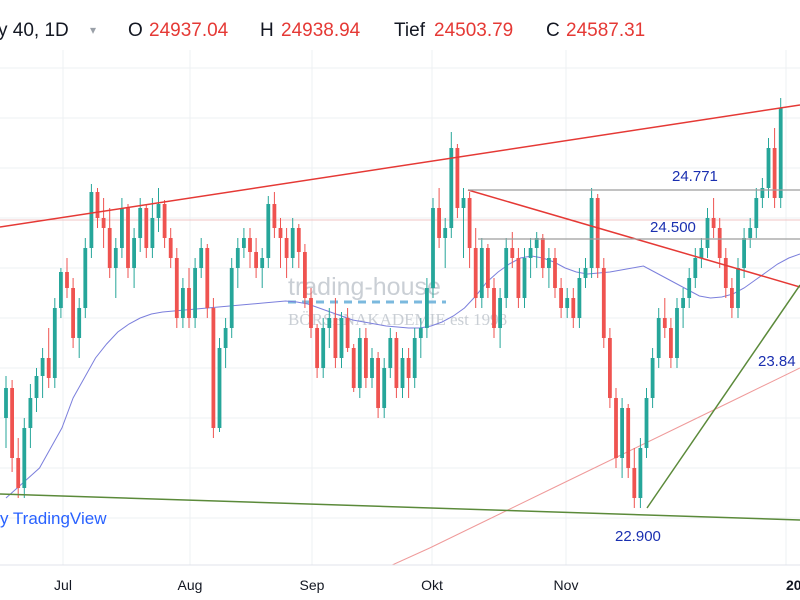 The image size is (800, 600). Describe the element at coordinates (705, 356) in the screenshot. I see `annotations: 24.771 24.500 23.84 22.900` at that location.